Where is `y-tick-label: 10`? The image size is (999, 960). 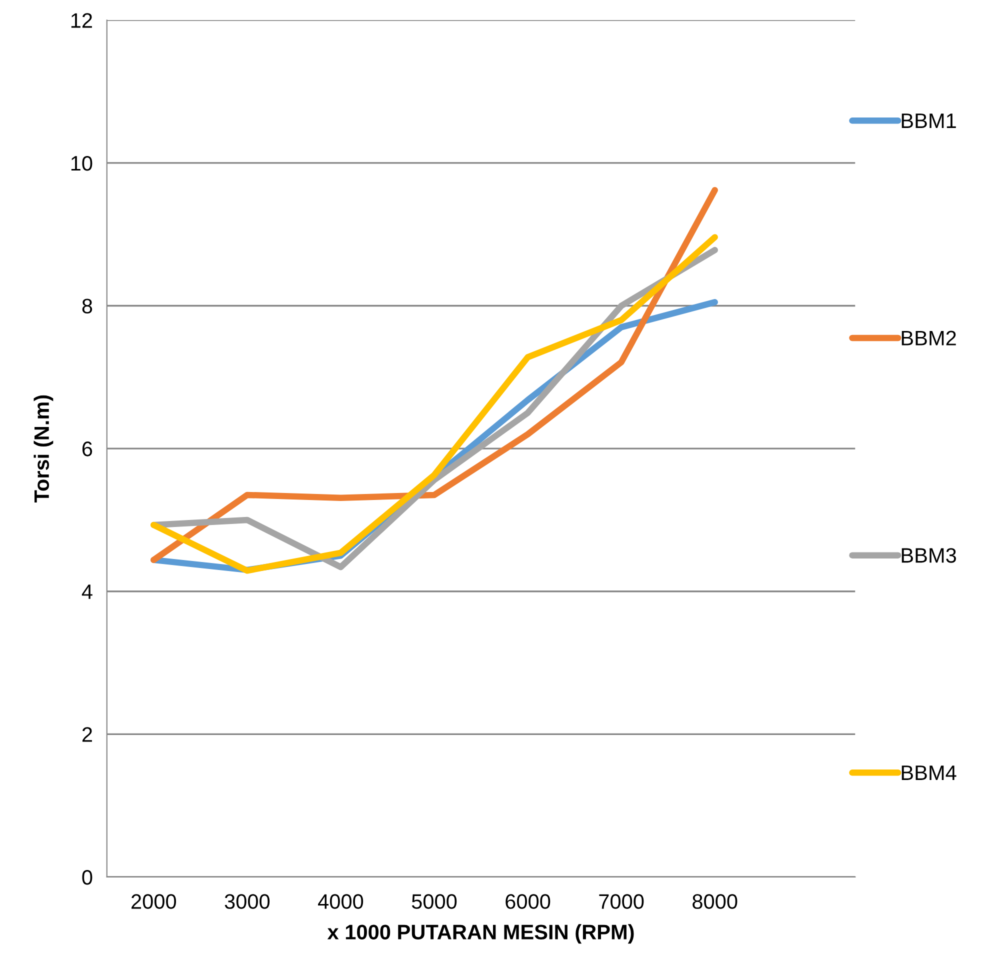
y-tick-label: 10 is located at coordinates (81, 163).